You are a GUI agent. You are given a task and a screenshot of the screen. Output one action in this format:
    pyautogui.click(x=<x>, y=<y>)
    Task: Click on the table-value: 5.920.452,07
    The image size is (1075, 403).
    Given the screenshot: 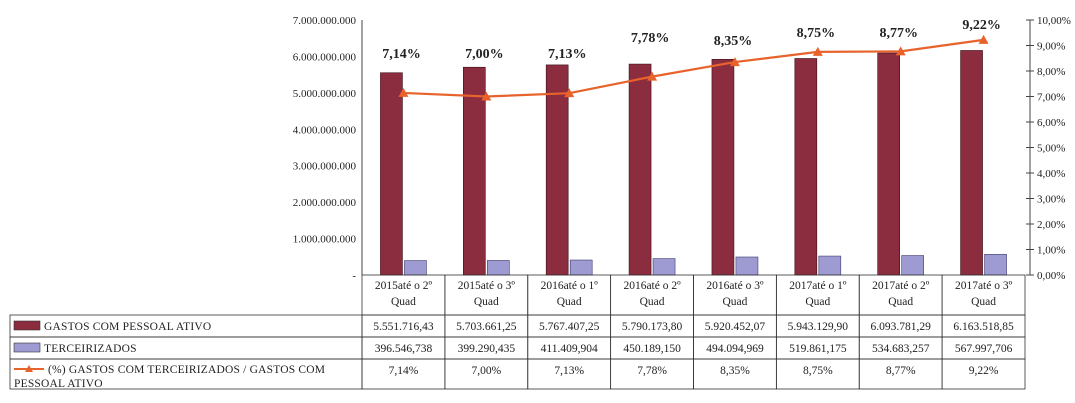 What is the action you would take?
    pyautogui.click(x=735, y=327)
    